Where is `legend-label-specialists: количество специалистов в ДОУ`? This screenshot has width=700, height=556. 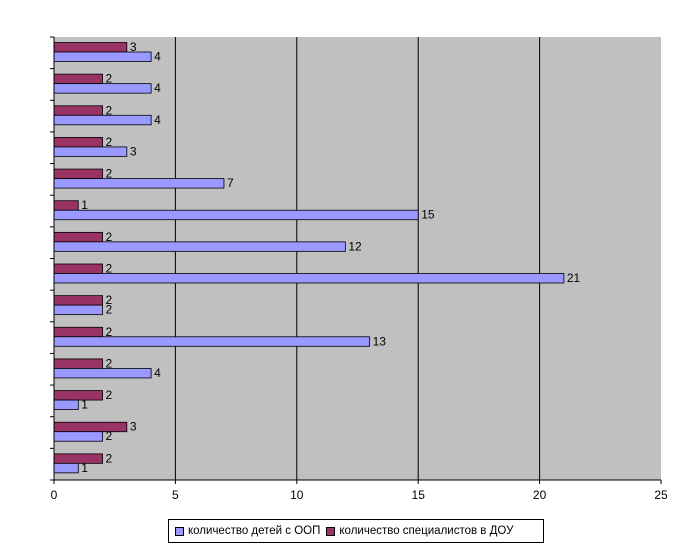 legend-label-specialists: количество специалистов в ДОУ is located at coordinates (426, 531).